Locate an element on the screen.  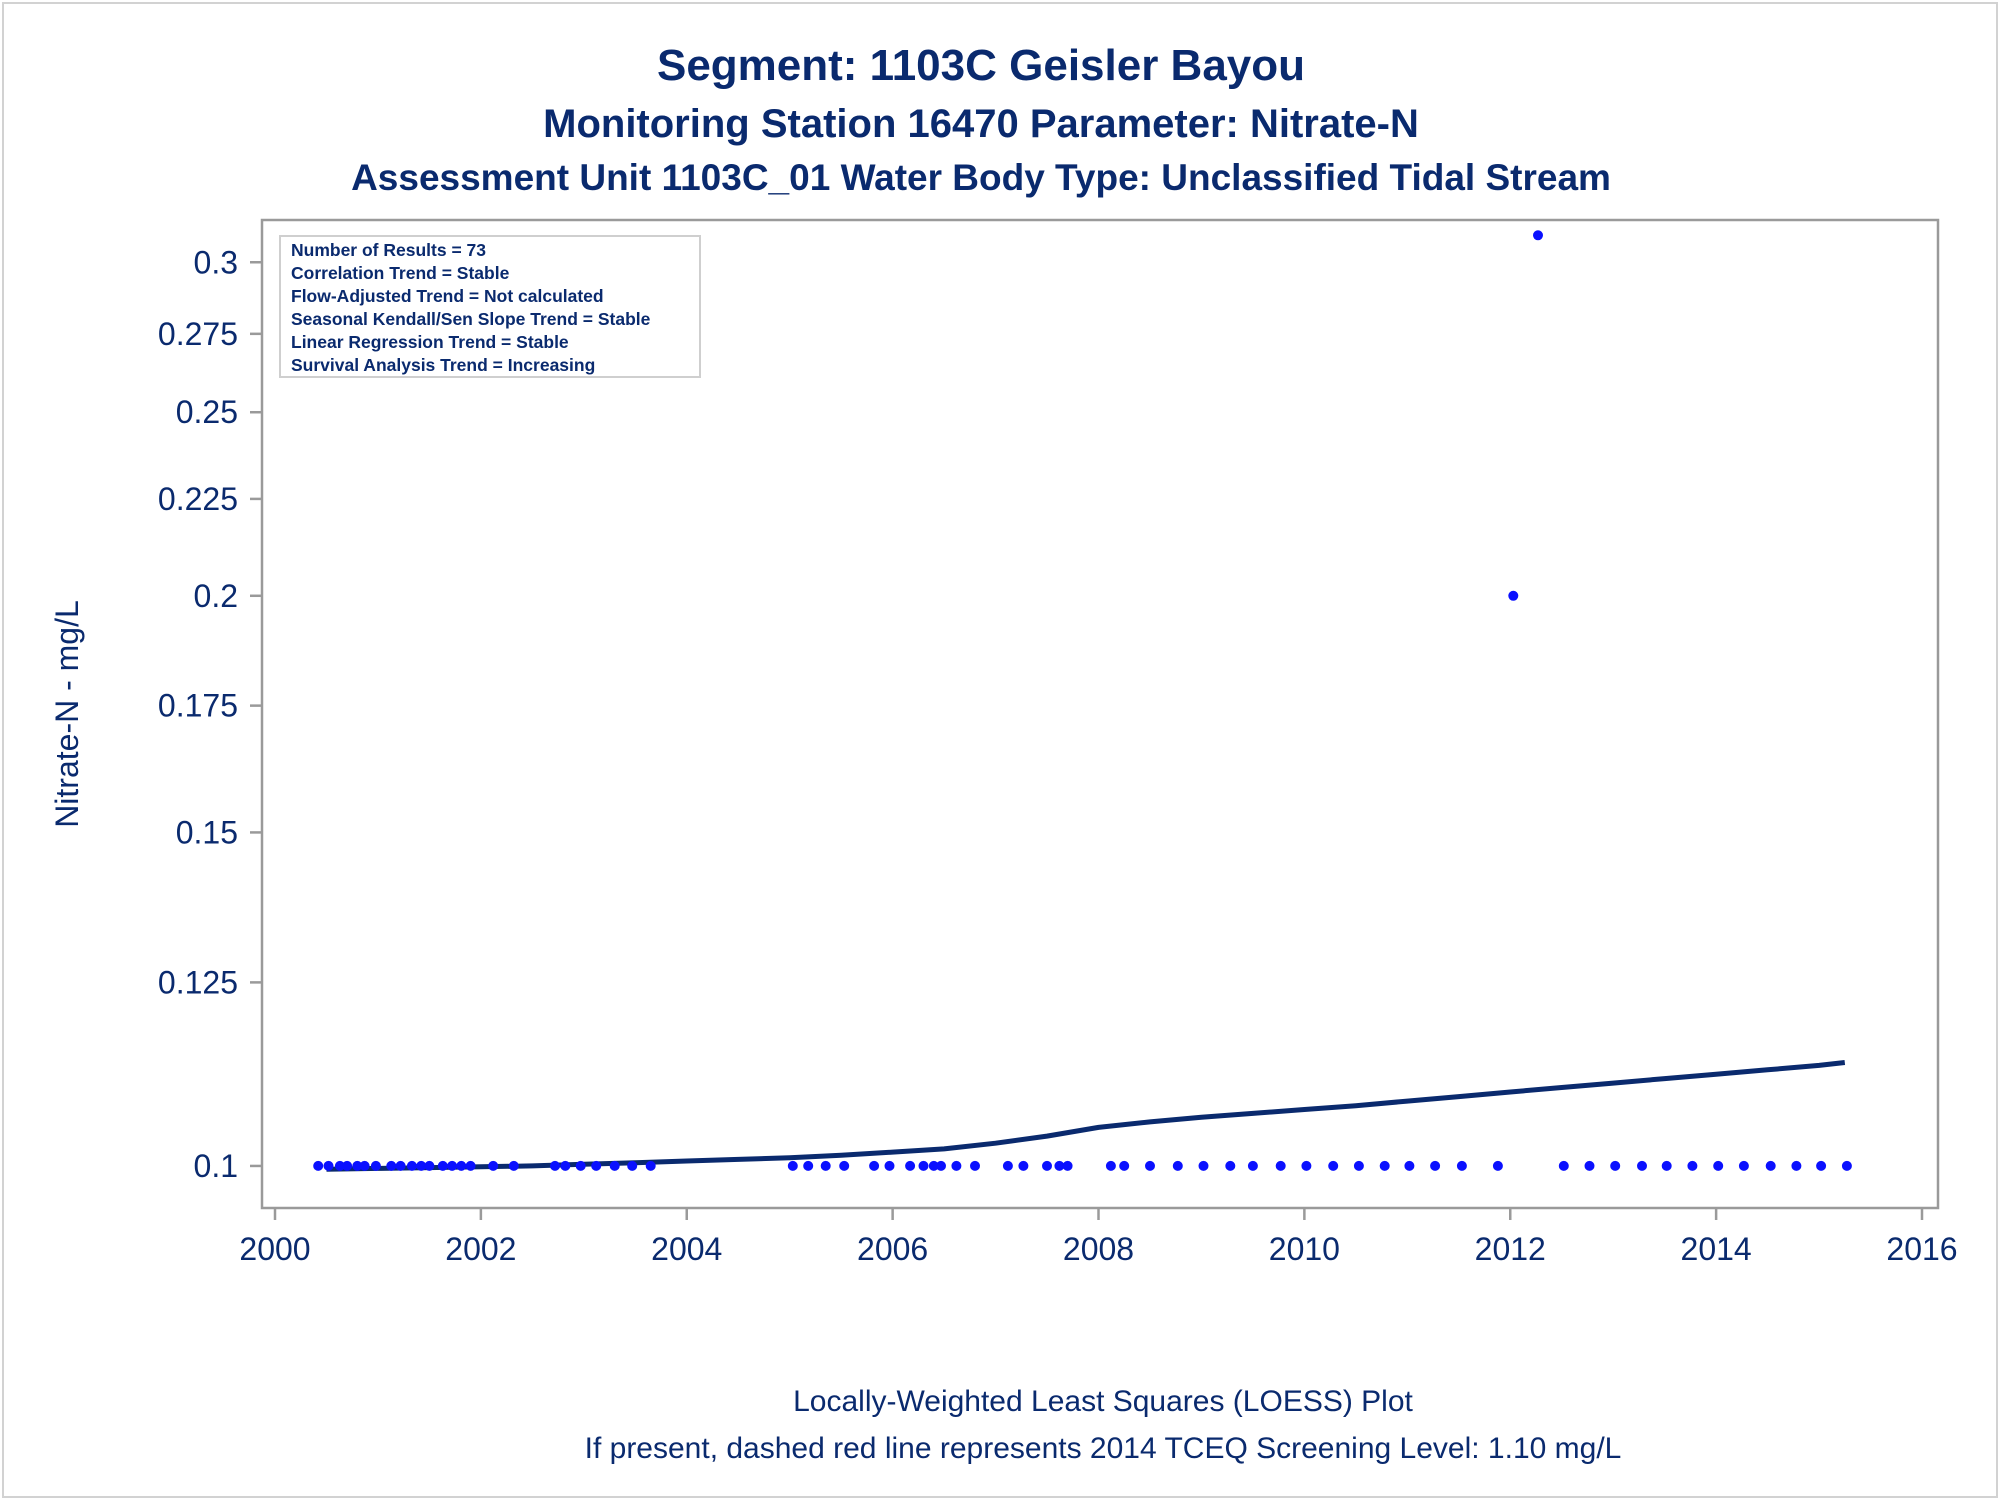
y-tick-label: 0.125 is located at coordinates (198, 982).